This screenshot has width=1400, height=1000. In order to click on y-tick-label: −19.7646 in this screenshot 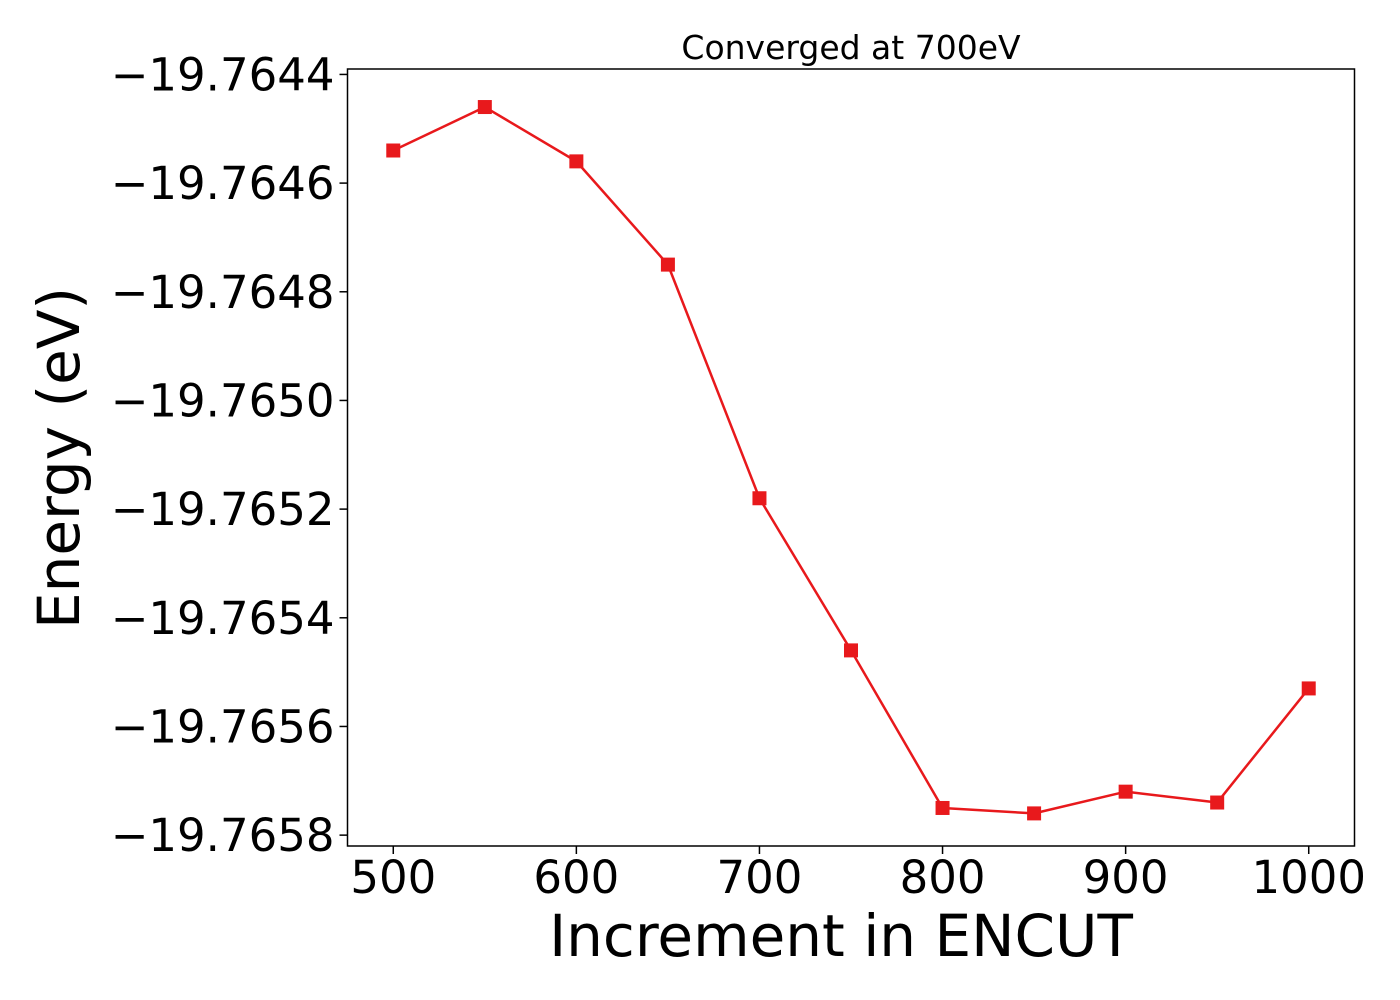, I will do `click(223, 183)`.